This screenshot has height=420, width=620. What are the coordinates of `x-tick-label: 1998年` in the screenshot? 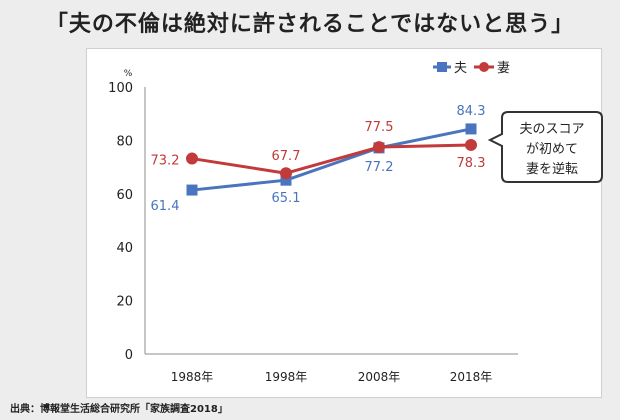 It's located at (286, 377).